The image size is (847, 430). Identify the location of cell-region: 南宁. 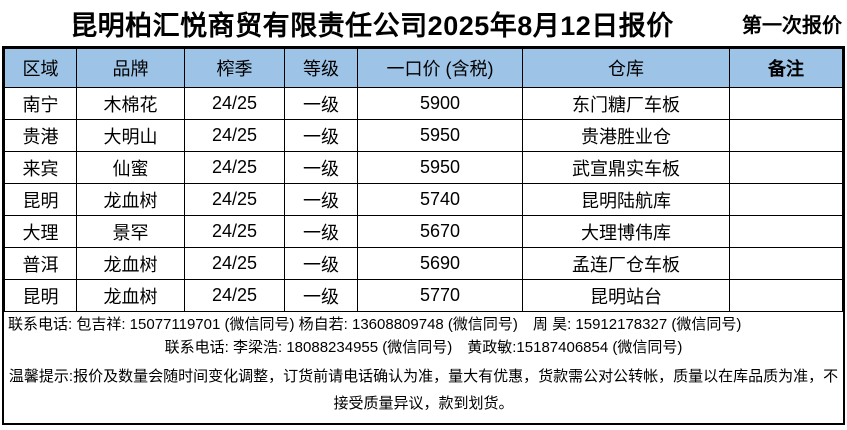
(40, 103).